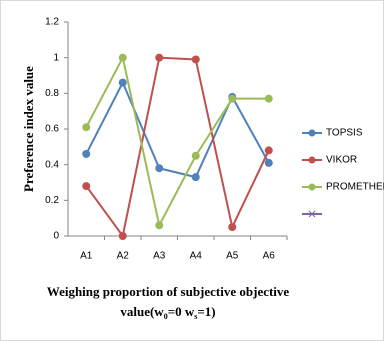  Describe the element at coordinates (56, 57) in the screenshot. I see `y-tick-label: 1` at that location.